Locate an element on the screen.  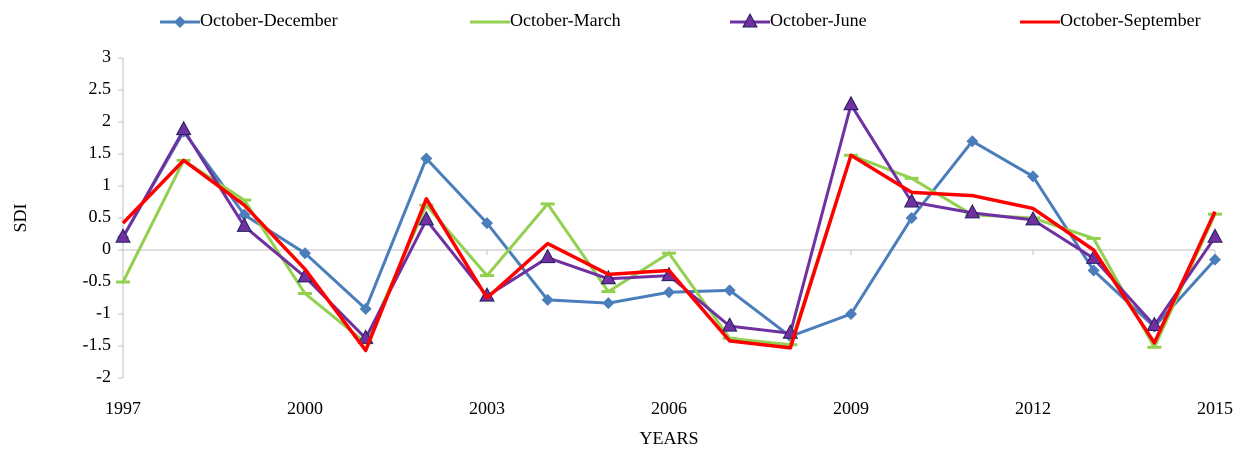
x-tick-label: 2003 is located at coordinates (487, 408).